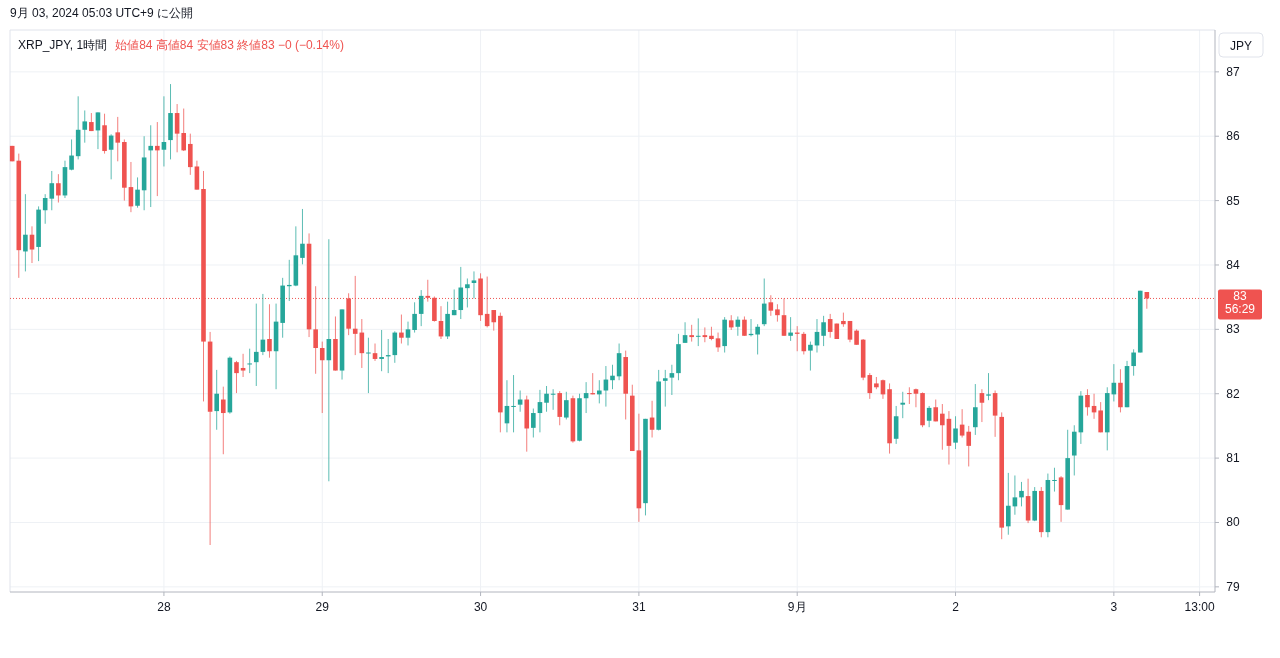  Describe the element at coordinates (1199, 607) in the screenshot. I see `x-tick-label: 13:00` at that location.